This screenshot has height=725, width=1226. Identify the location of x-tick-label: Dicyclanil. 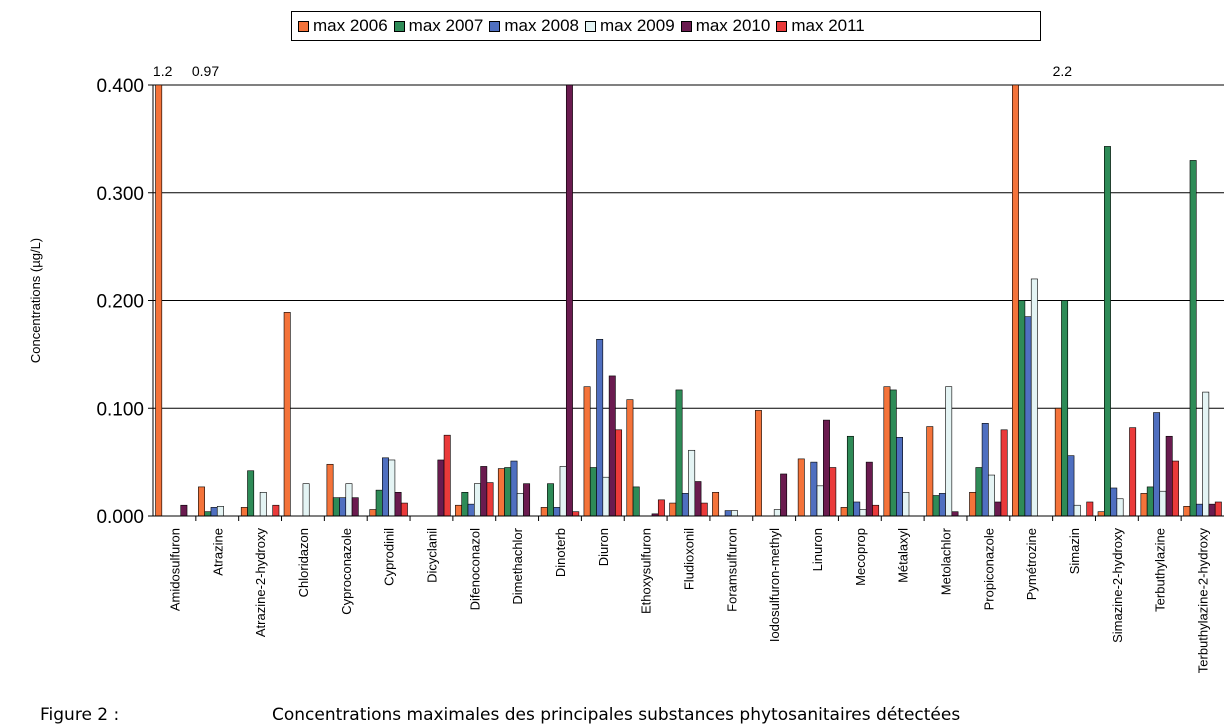
(431, 555).